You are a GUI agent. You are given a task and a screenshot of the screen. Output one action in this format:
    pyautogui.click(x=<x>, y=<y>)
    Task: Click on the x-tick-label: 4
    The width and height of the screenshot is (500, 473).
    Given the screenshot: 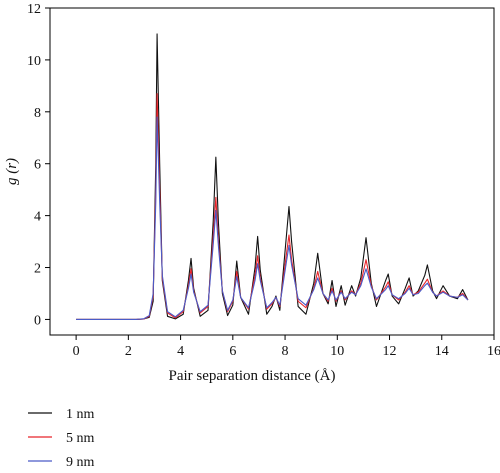 What is the action you would take?
    pyautogui.click(x=180, y=351)
    